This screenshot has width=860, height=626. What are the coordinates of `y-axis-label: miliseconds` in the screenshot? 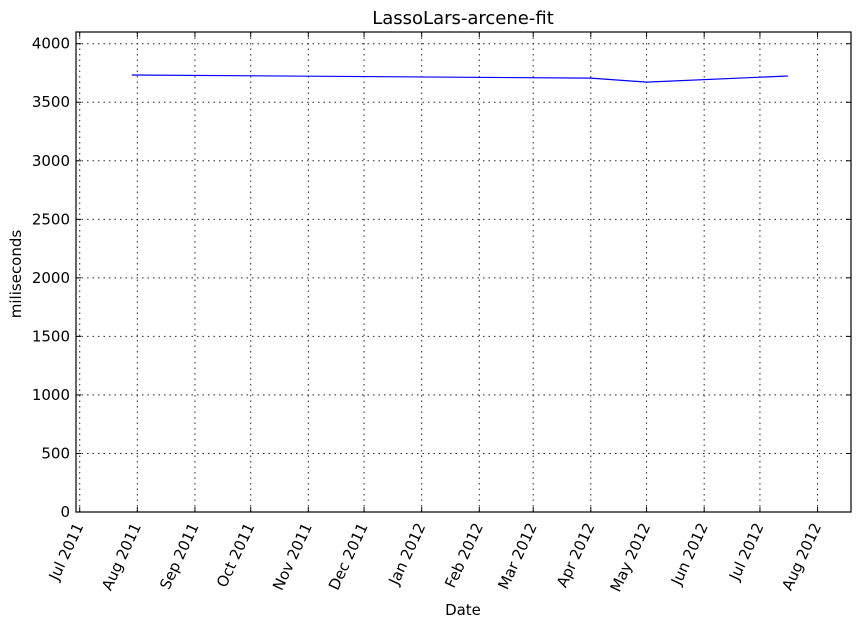 It's located at (16, 274).